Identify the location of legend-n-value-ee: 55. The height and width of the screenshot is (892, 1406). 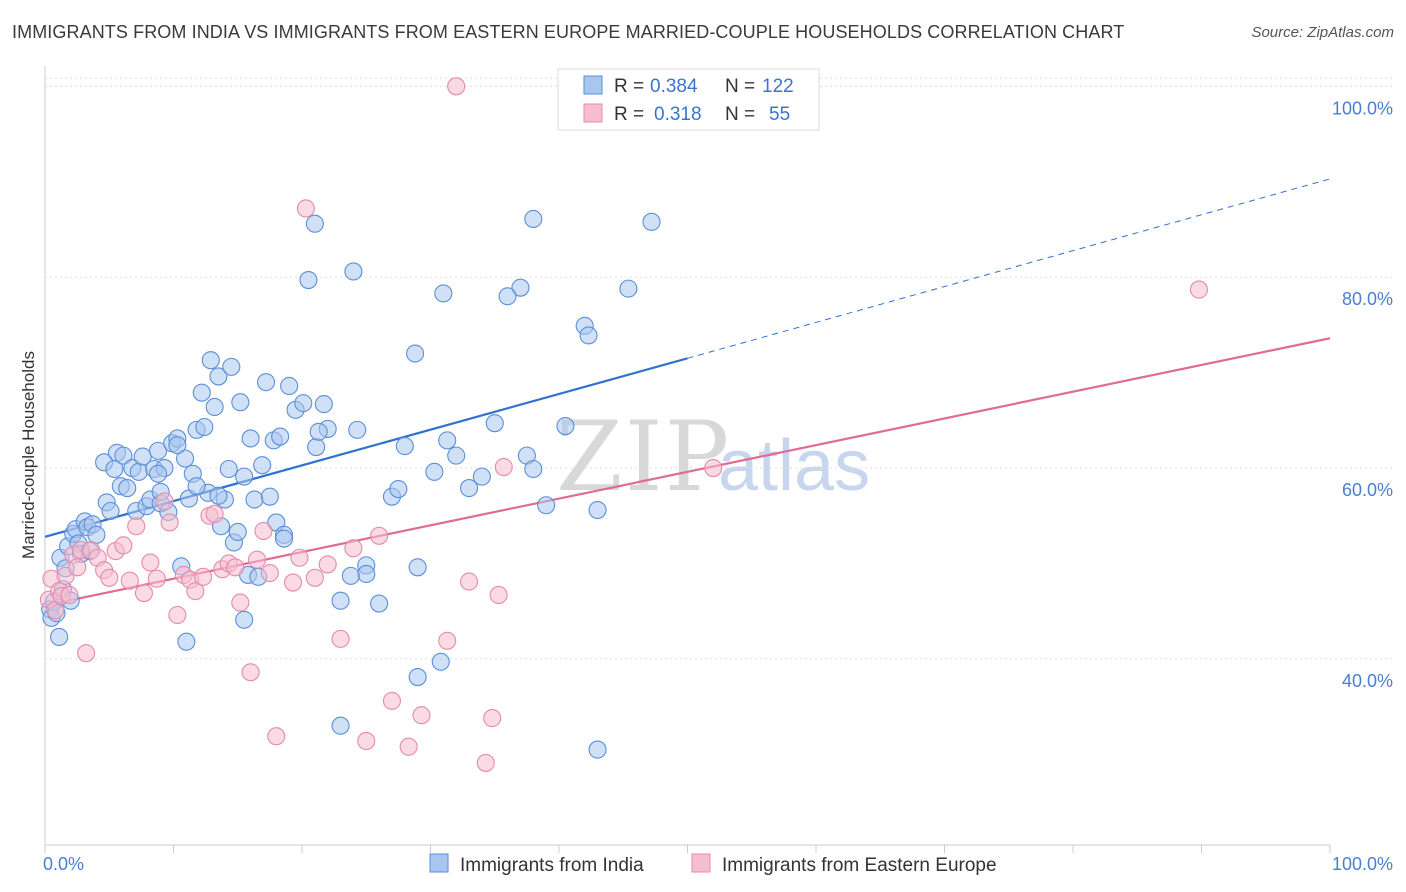
(779, 114).